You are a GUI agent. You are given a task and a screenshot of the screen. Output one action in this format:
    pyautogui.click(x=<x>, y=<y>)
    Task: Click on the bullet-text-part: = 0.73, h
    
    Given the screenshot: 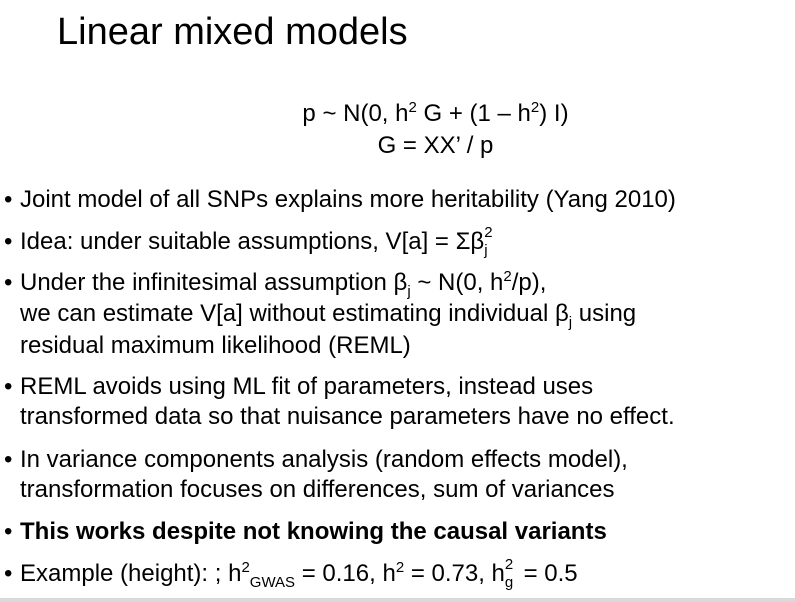 What is the action you would take?
    pyautogui.click(x=454, y=573)
    